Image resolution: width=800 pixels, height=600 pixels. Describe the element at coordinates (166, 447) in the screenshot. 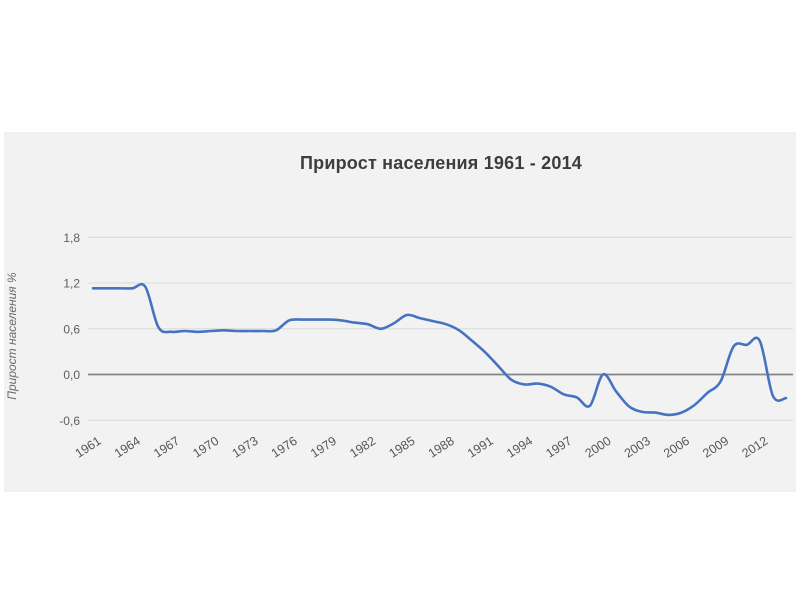

I see `x-tick-label: 1967` at that location.